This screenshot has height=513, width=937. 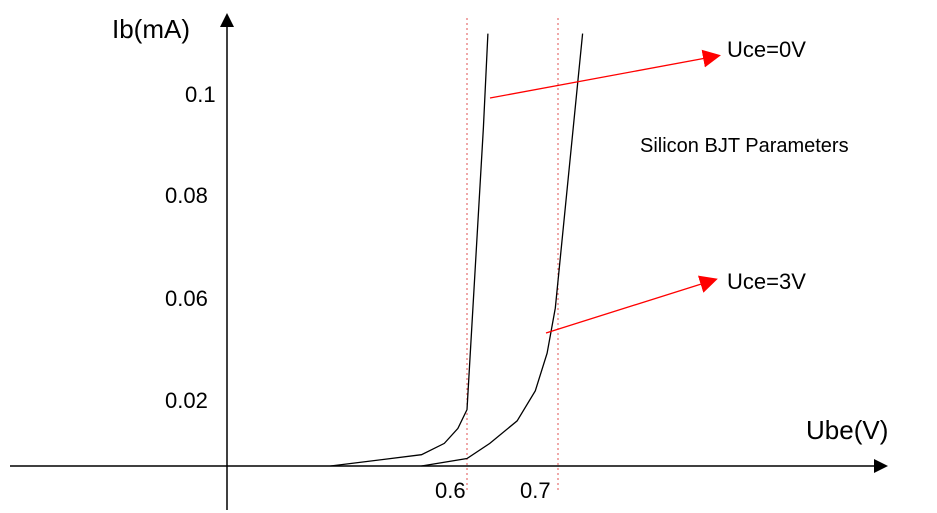 What do you see at coordinates (409, 250) in the screenshot?
I see `curve-uce-0v` at bounding box center [409, 250].